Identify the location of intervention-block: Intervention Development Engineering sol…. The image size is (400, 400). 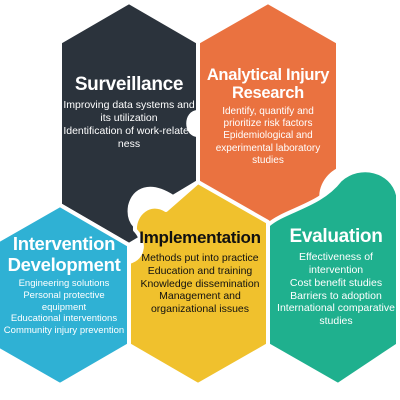
(64, 284).